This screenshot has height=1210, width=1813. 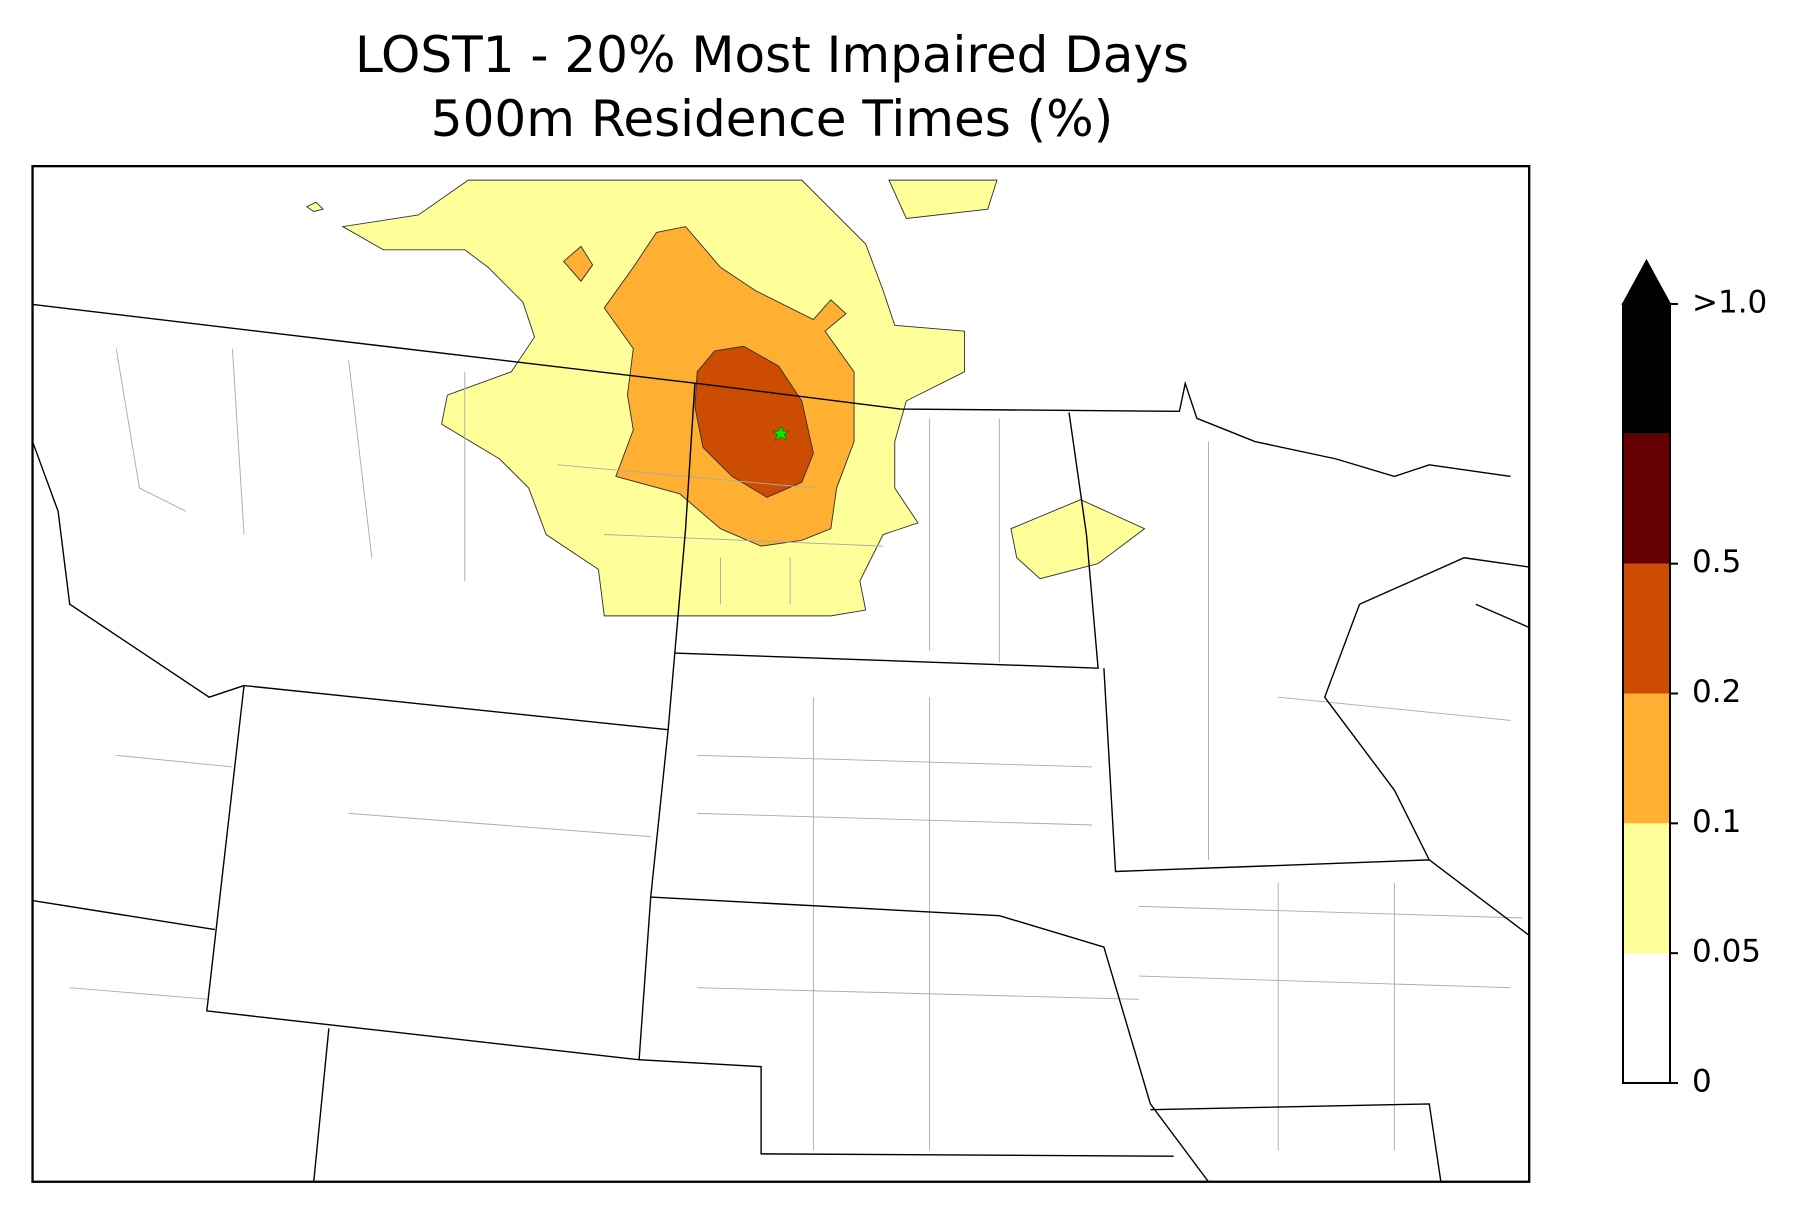 I want to click on colorbar-label: 0.2, so click(x=1716, y=692).